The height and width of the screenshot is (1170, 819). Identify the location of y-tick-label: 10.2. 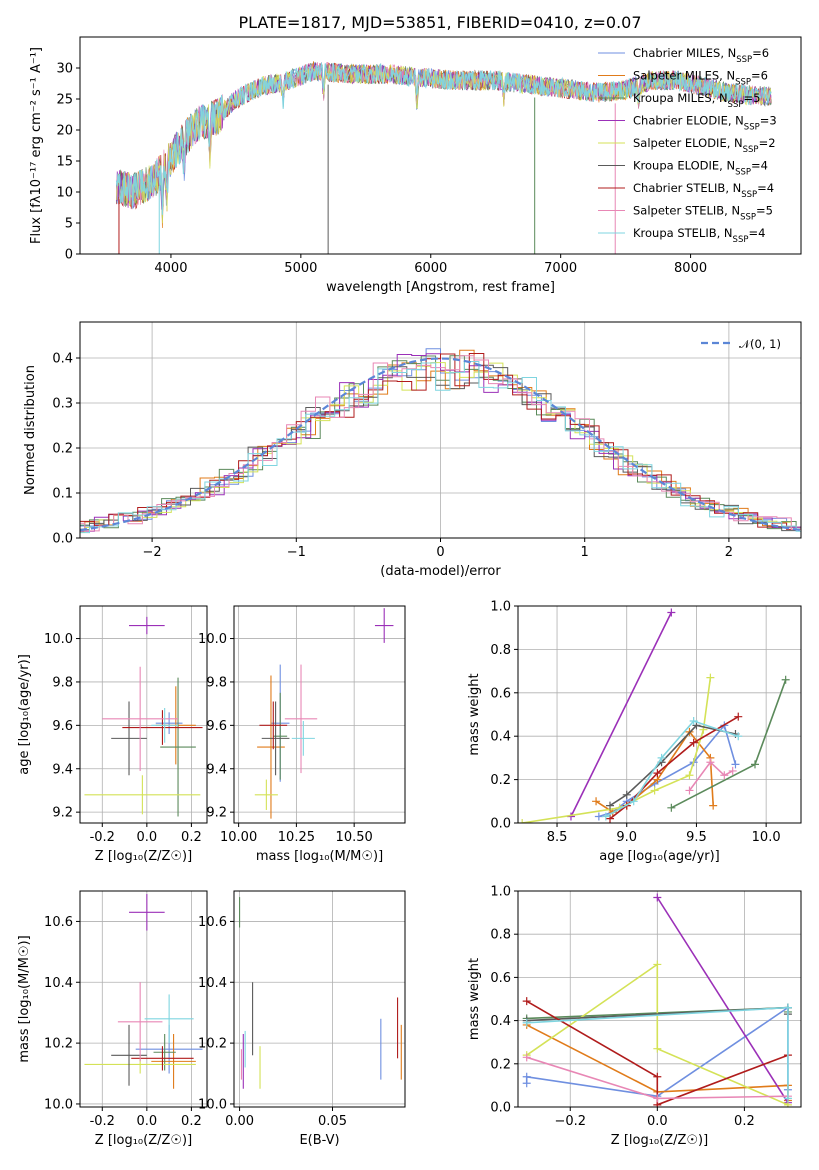
(58, 1044).